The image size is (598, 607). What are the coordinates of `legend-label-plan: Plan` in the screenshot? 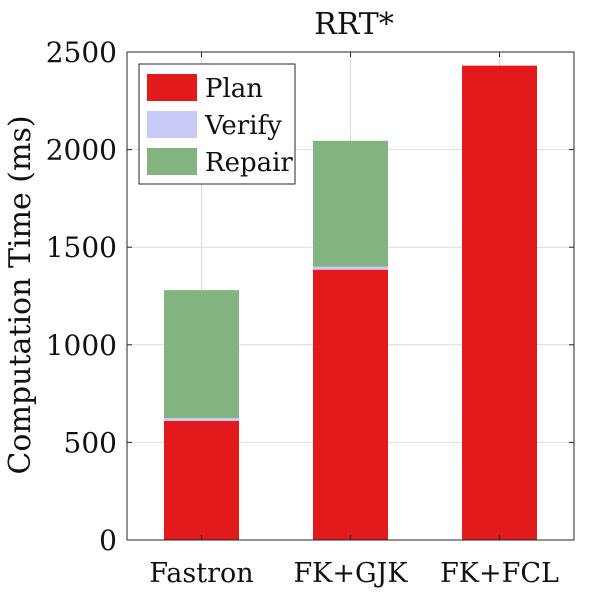 It's located at (234, 89).